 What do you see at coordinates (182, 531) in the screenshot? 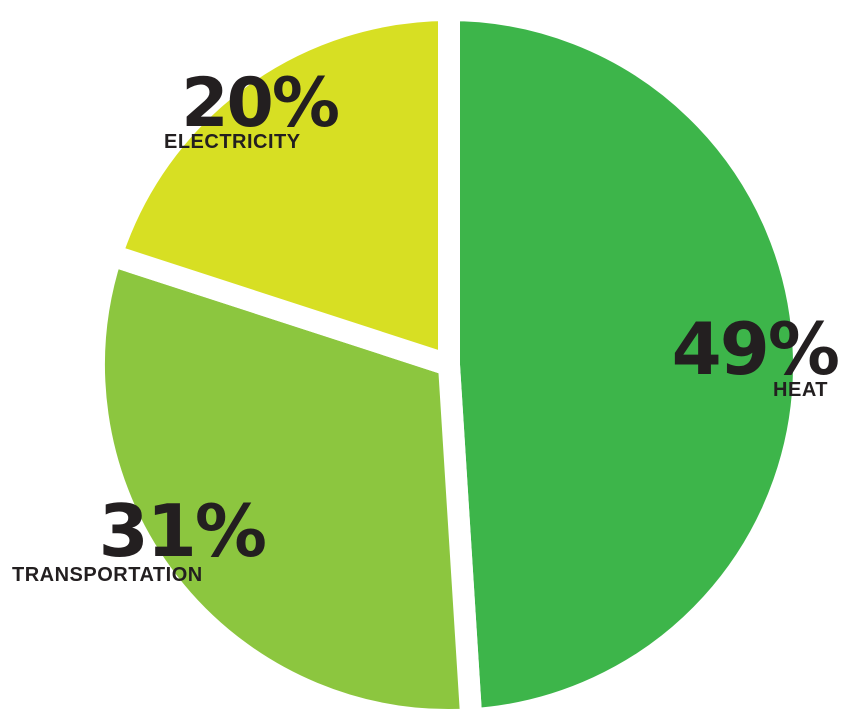
I see `slice-value-label-transportation: 31%` at bounding box center [182, 531].